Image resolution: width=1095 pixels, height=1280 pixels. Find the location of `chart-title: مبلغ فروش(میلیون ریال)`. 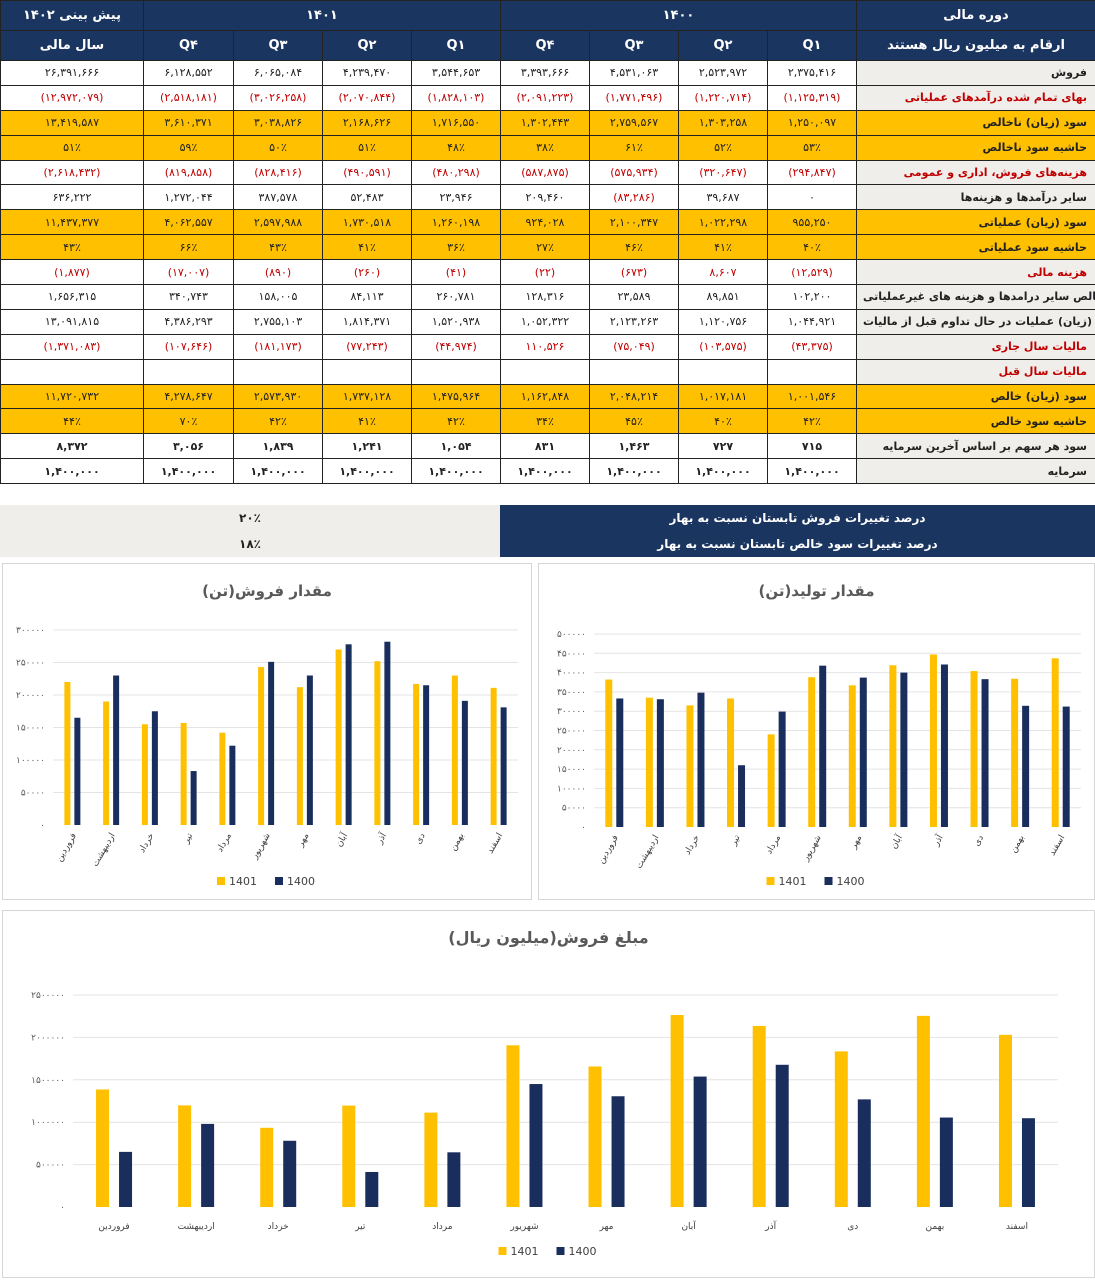

chart-title: مبلغ فروش(میلیون ریال) is located at coordinates (548, 937).